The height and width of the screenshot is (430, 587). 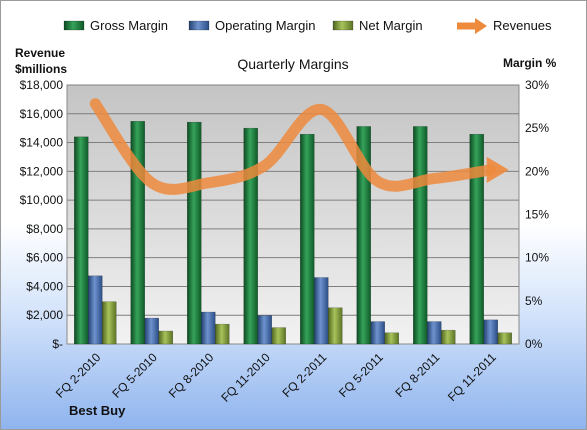 I want to click on right-tick-label: 10%, so click(x=537, y=258).